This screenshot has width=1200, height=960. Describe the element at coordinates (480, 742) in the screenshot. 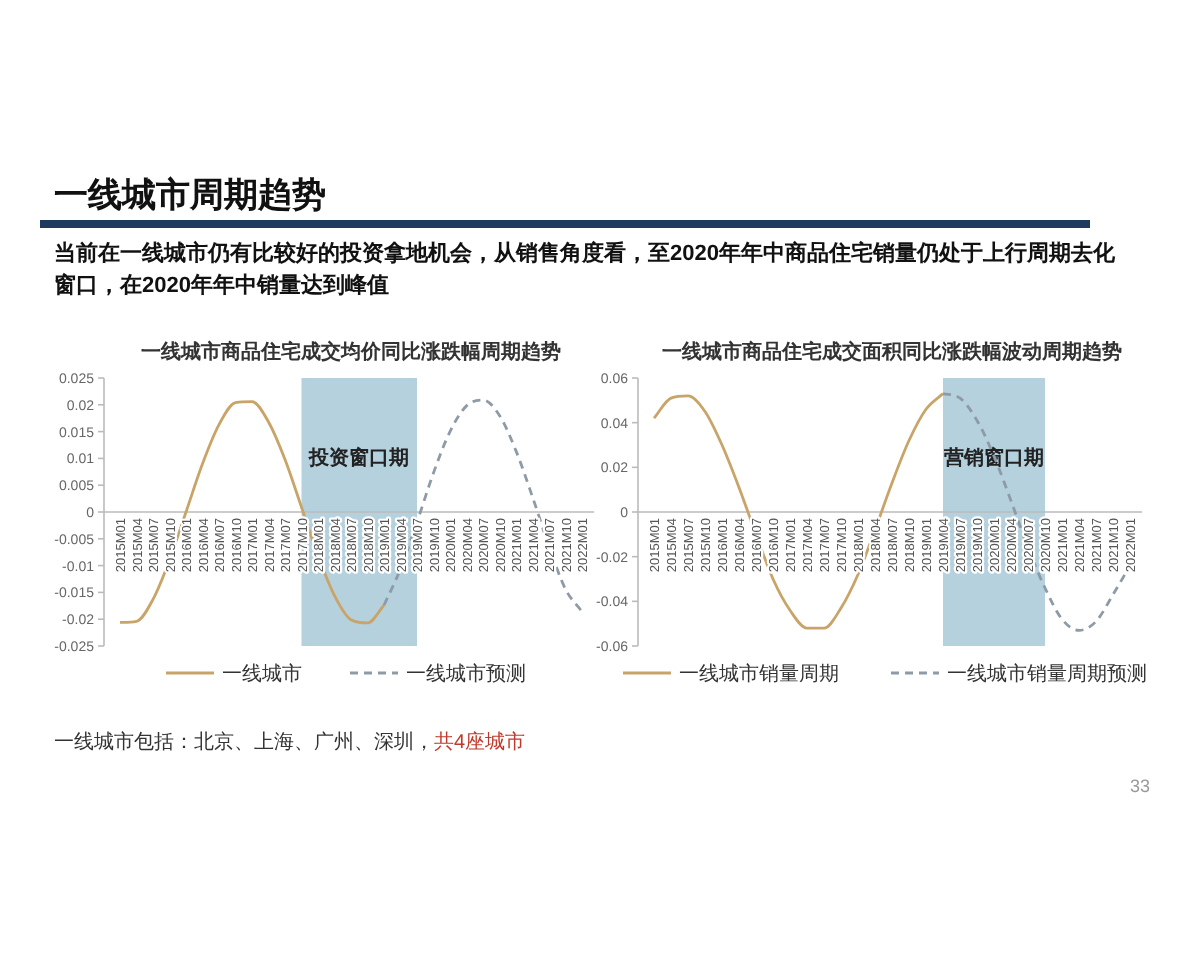

I see `text: 共4座城市` at that location.